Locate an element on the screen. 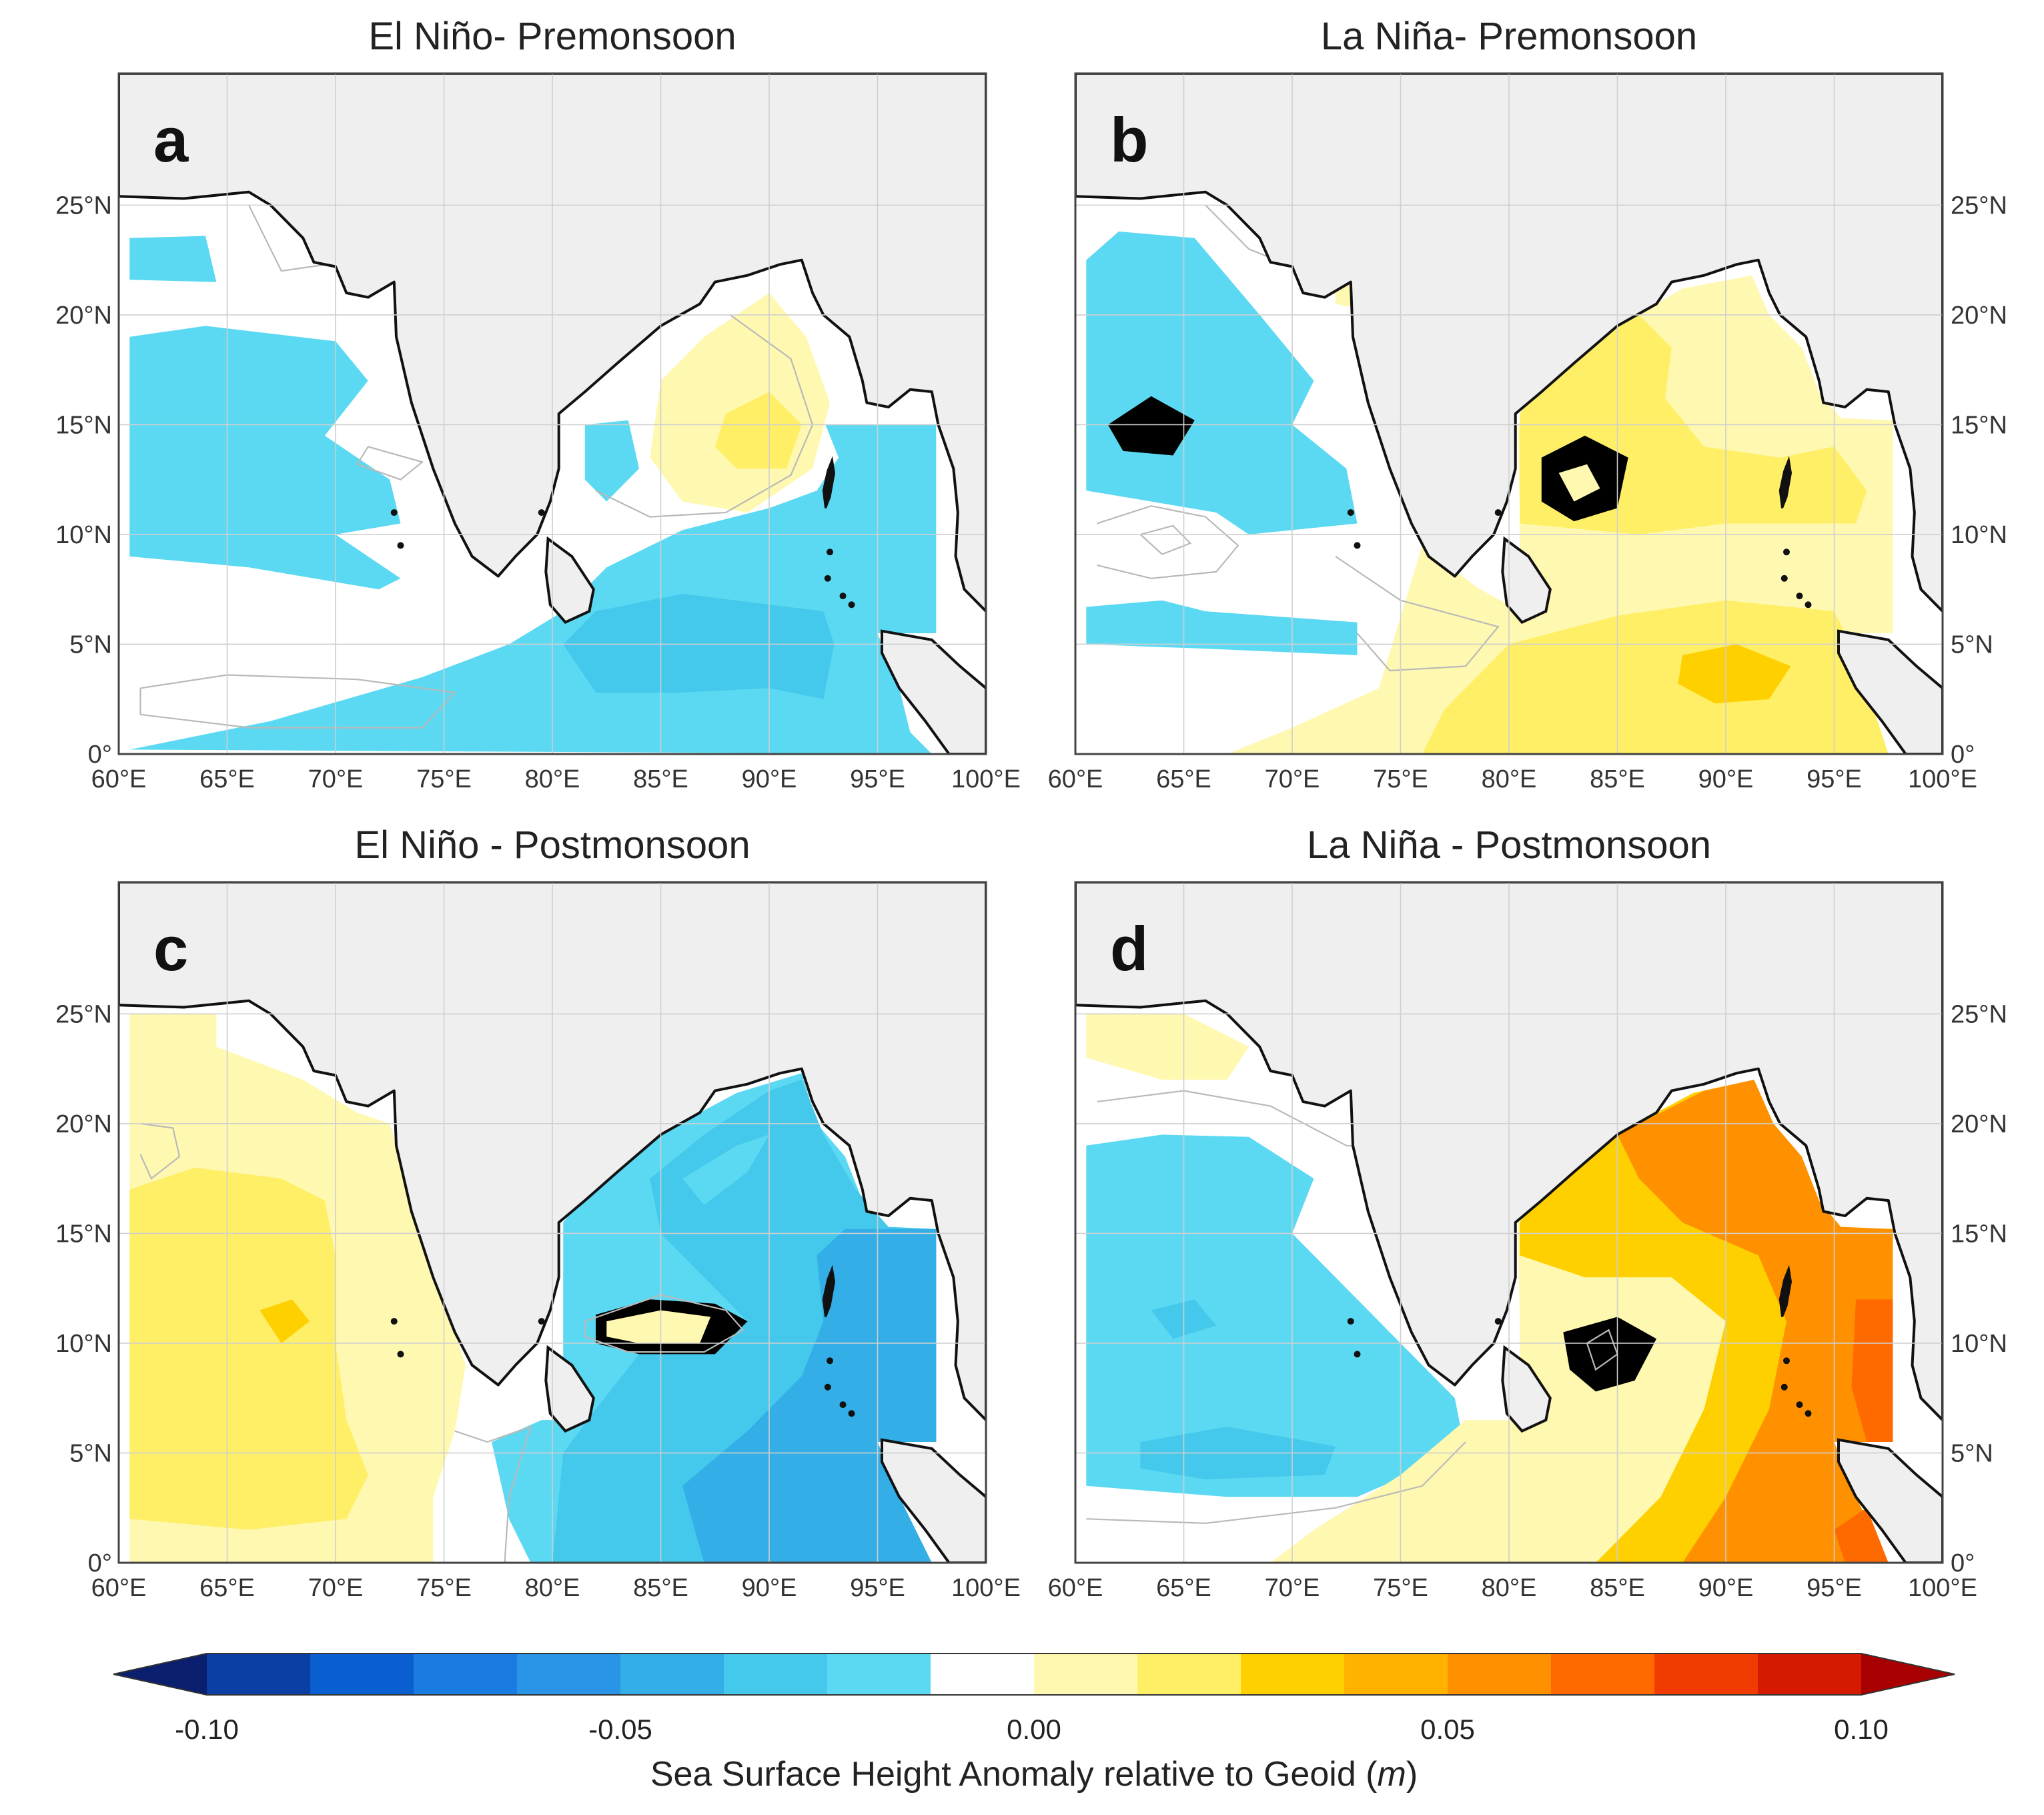  panel-title: La Niña - Postmonsoon is located at coordinates (1509, 845).